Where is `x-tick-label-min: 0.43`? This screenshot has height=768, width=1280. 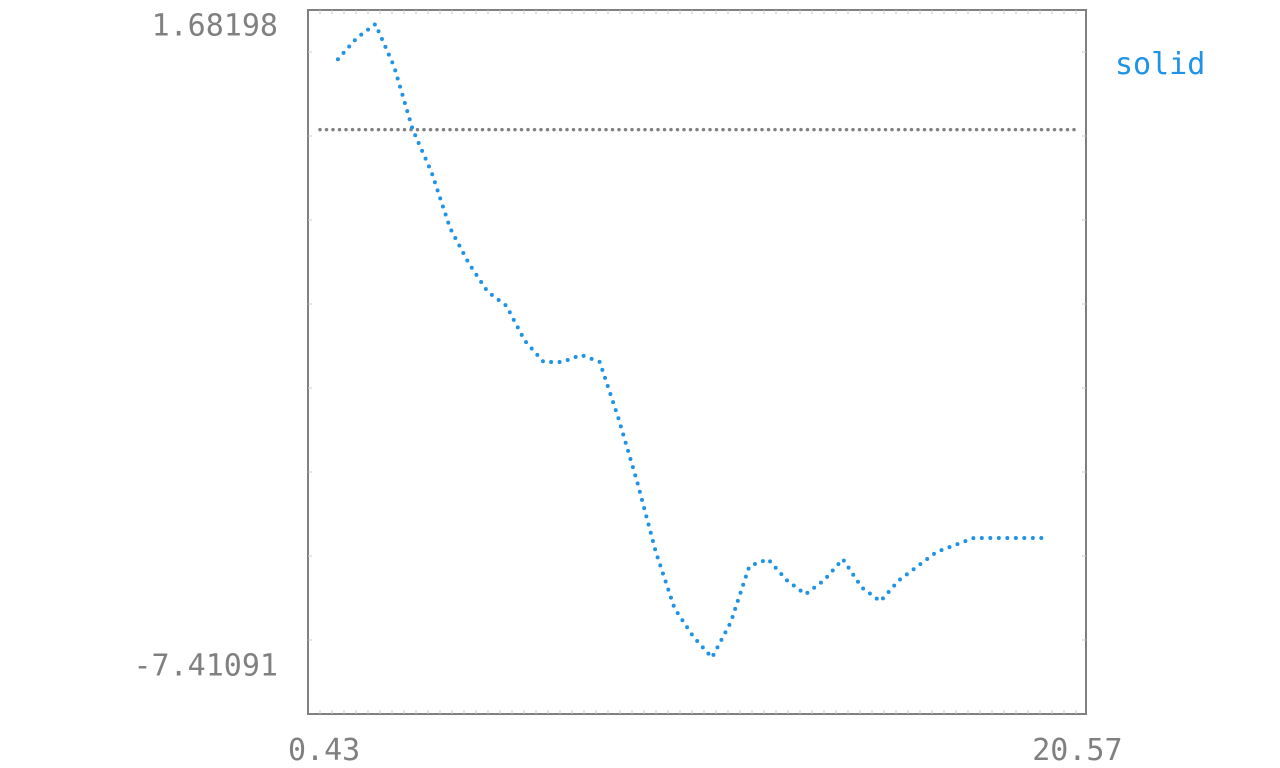
x-tick-label-min: 0.43 is located at coordinates (324, 750).